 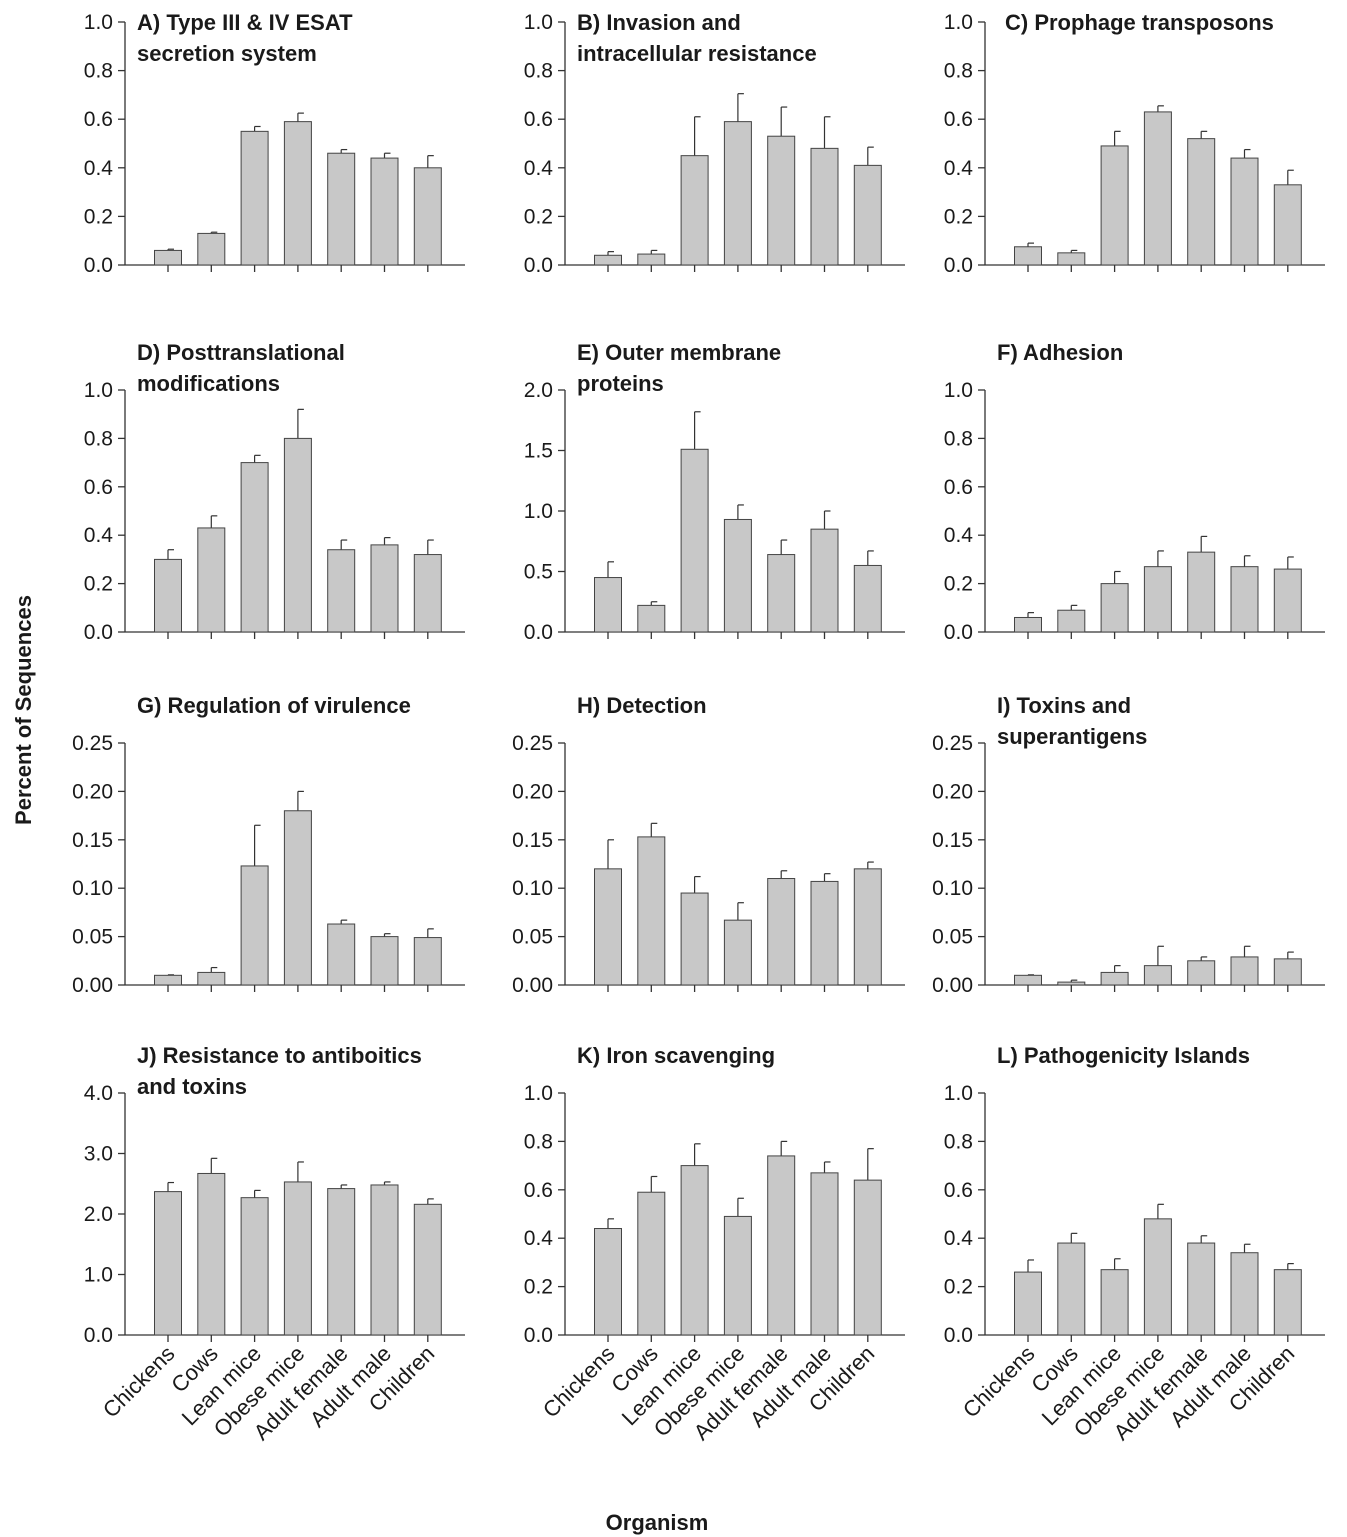 What do you see at coordinates (274, 705) in the screenshot?
I see `panel-title: G) Regulation of virulence` at bounding box center [274, 705].